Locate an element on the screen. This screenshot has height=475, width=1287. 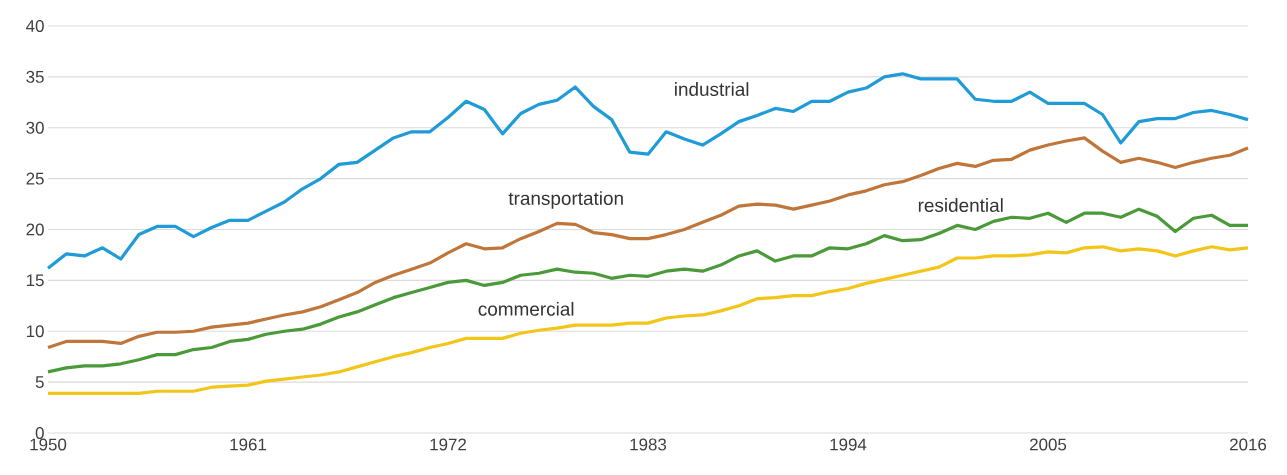
series-label: commercial is located at coordinates (526, 308).